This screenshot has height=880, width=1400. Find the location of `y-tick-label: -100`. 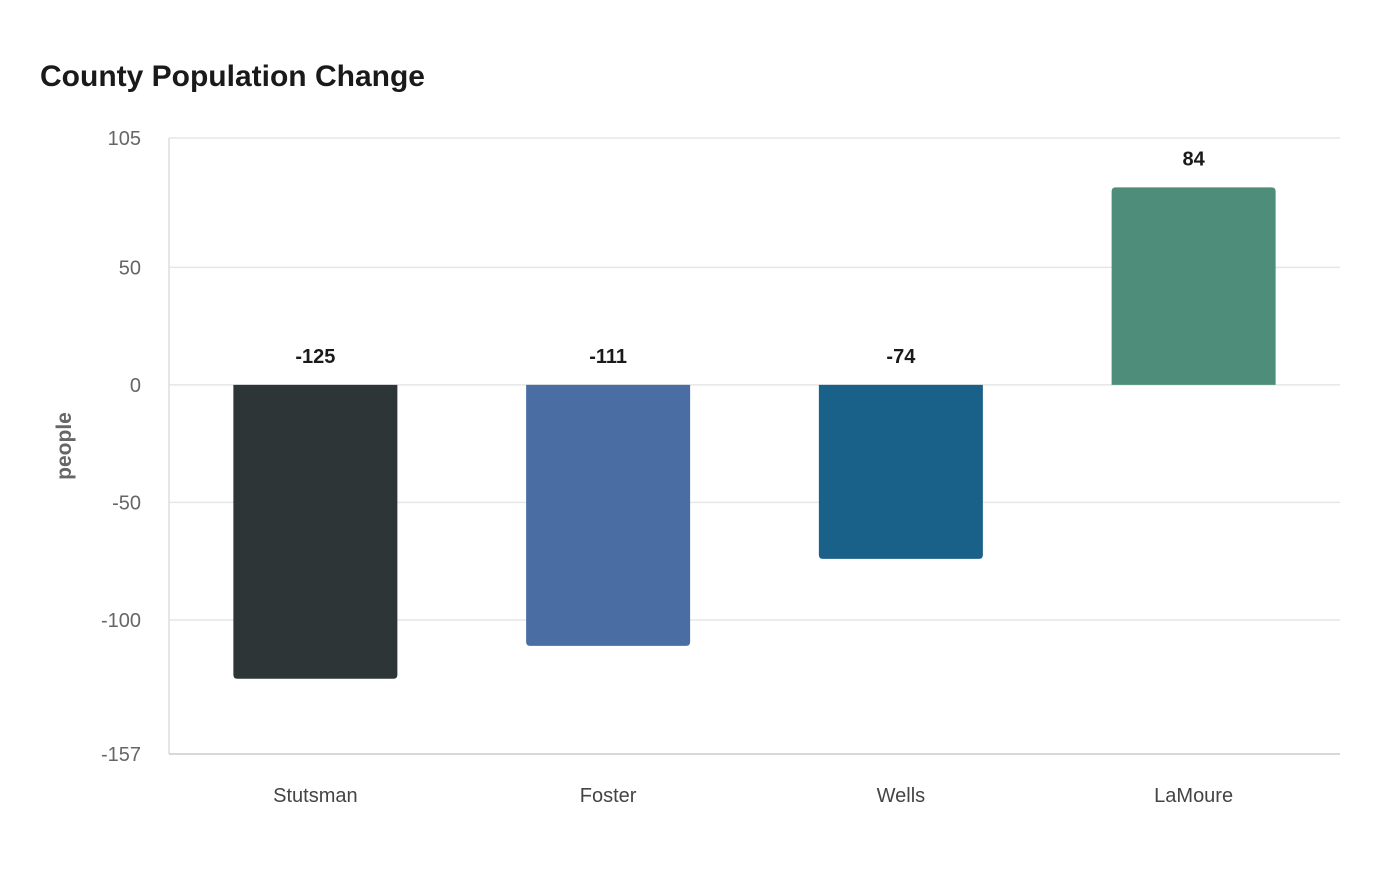

y-tick-label: -100 is located at coordinates (121, 621).